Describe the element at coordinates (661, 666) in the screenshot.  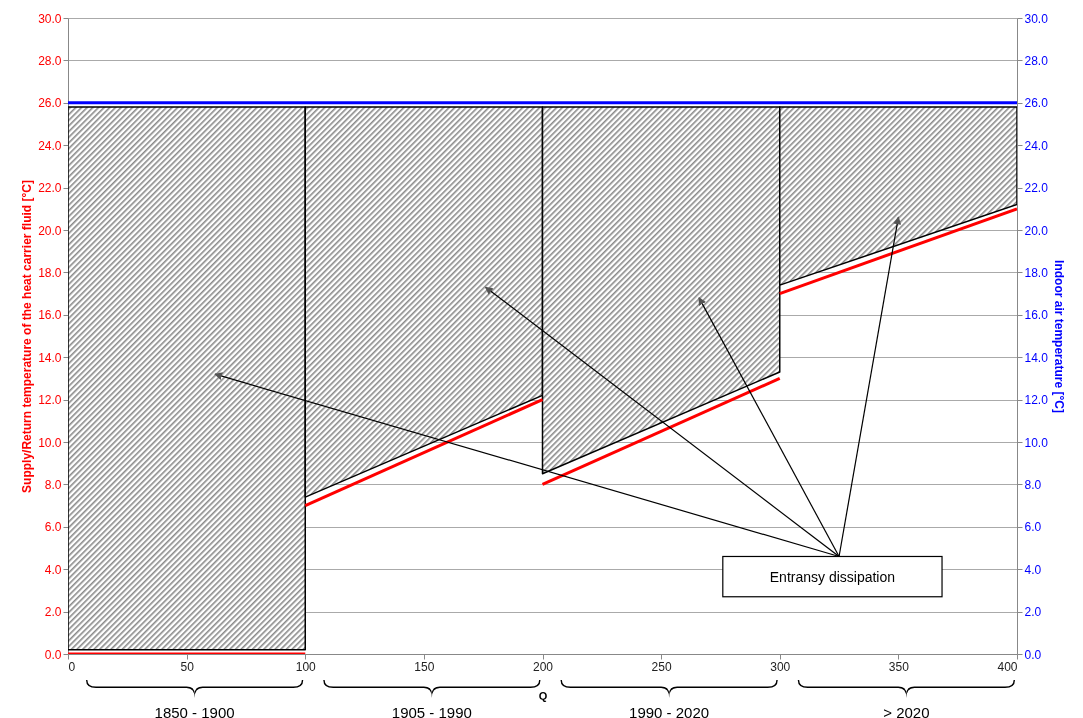
I see `x-tick-label: 250` at that location.